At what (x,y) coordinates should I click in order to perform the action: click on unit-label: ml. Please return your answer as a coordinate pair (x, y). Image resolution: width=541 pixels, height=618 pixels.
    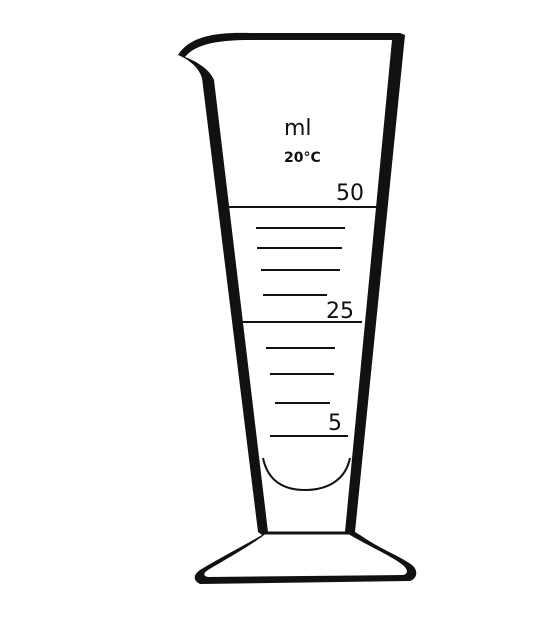
    Looking at the image, I should click on (298, 128).